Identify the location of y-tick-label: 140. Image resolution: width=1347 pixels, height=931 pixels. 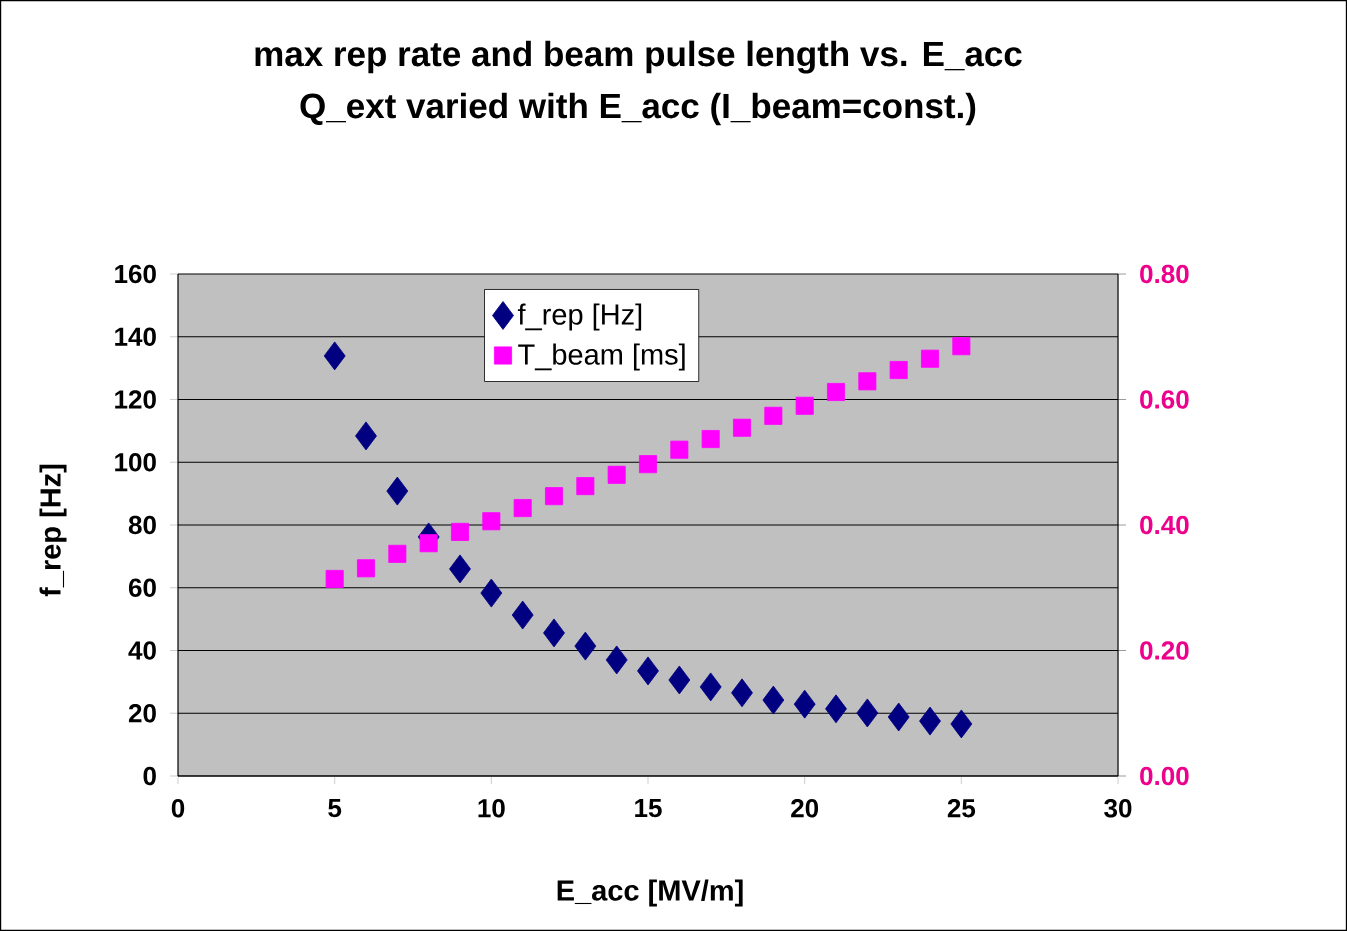
(135, 336).